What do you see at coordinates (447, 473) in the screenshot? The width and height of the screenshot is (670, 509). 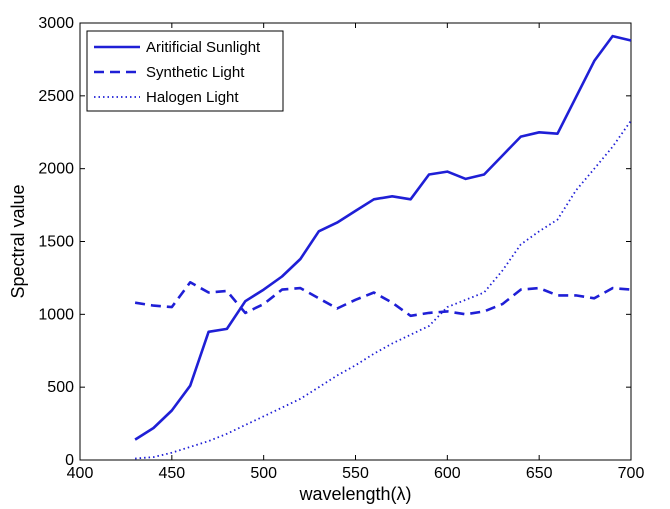 I see `x-tick-label: 600` at bounding box center [447, 473].